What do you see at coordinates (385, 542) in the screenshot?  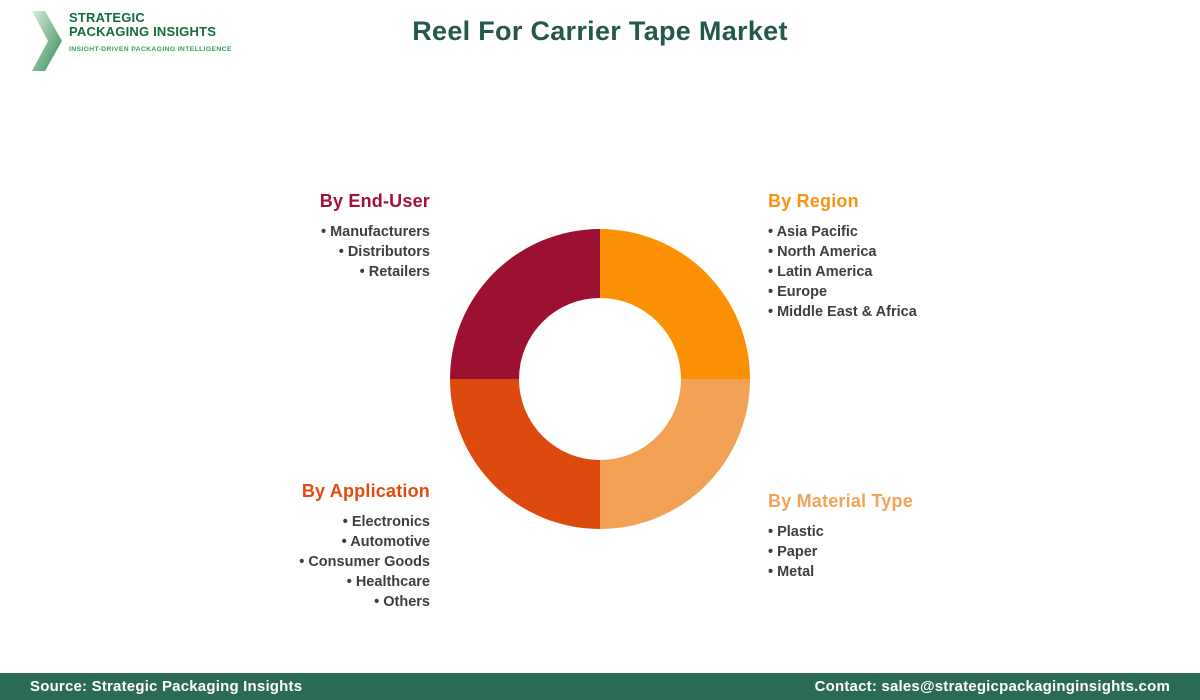 I see `list-item: • Automotive` at bounding box center [385, 542].